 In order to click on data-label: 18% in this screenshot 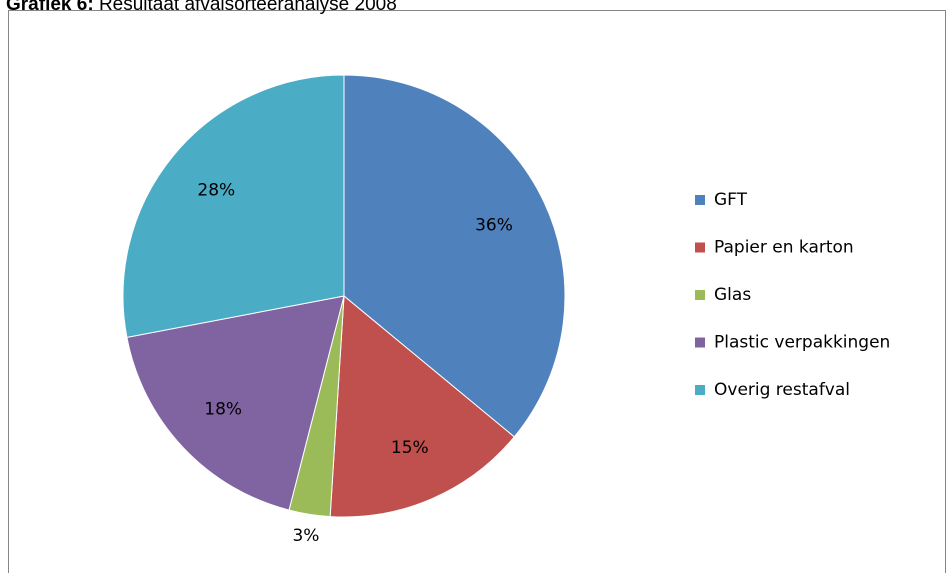, I will do `click(223, 409)`.